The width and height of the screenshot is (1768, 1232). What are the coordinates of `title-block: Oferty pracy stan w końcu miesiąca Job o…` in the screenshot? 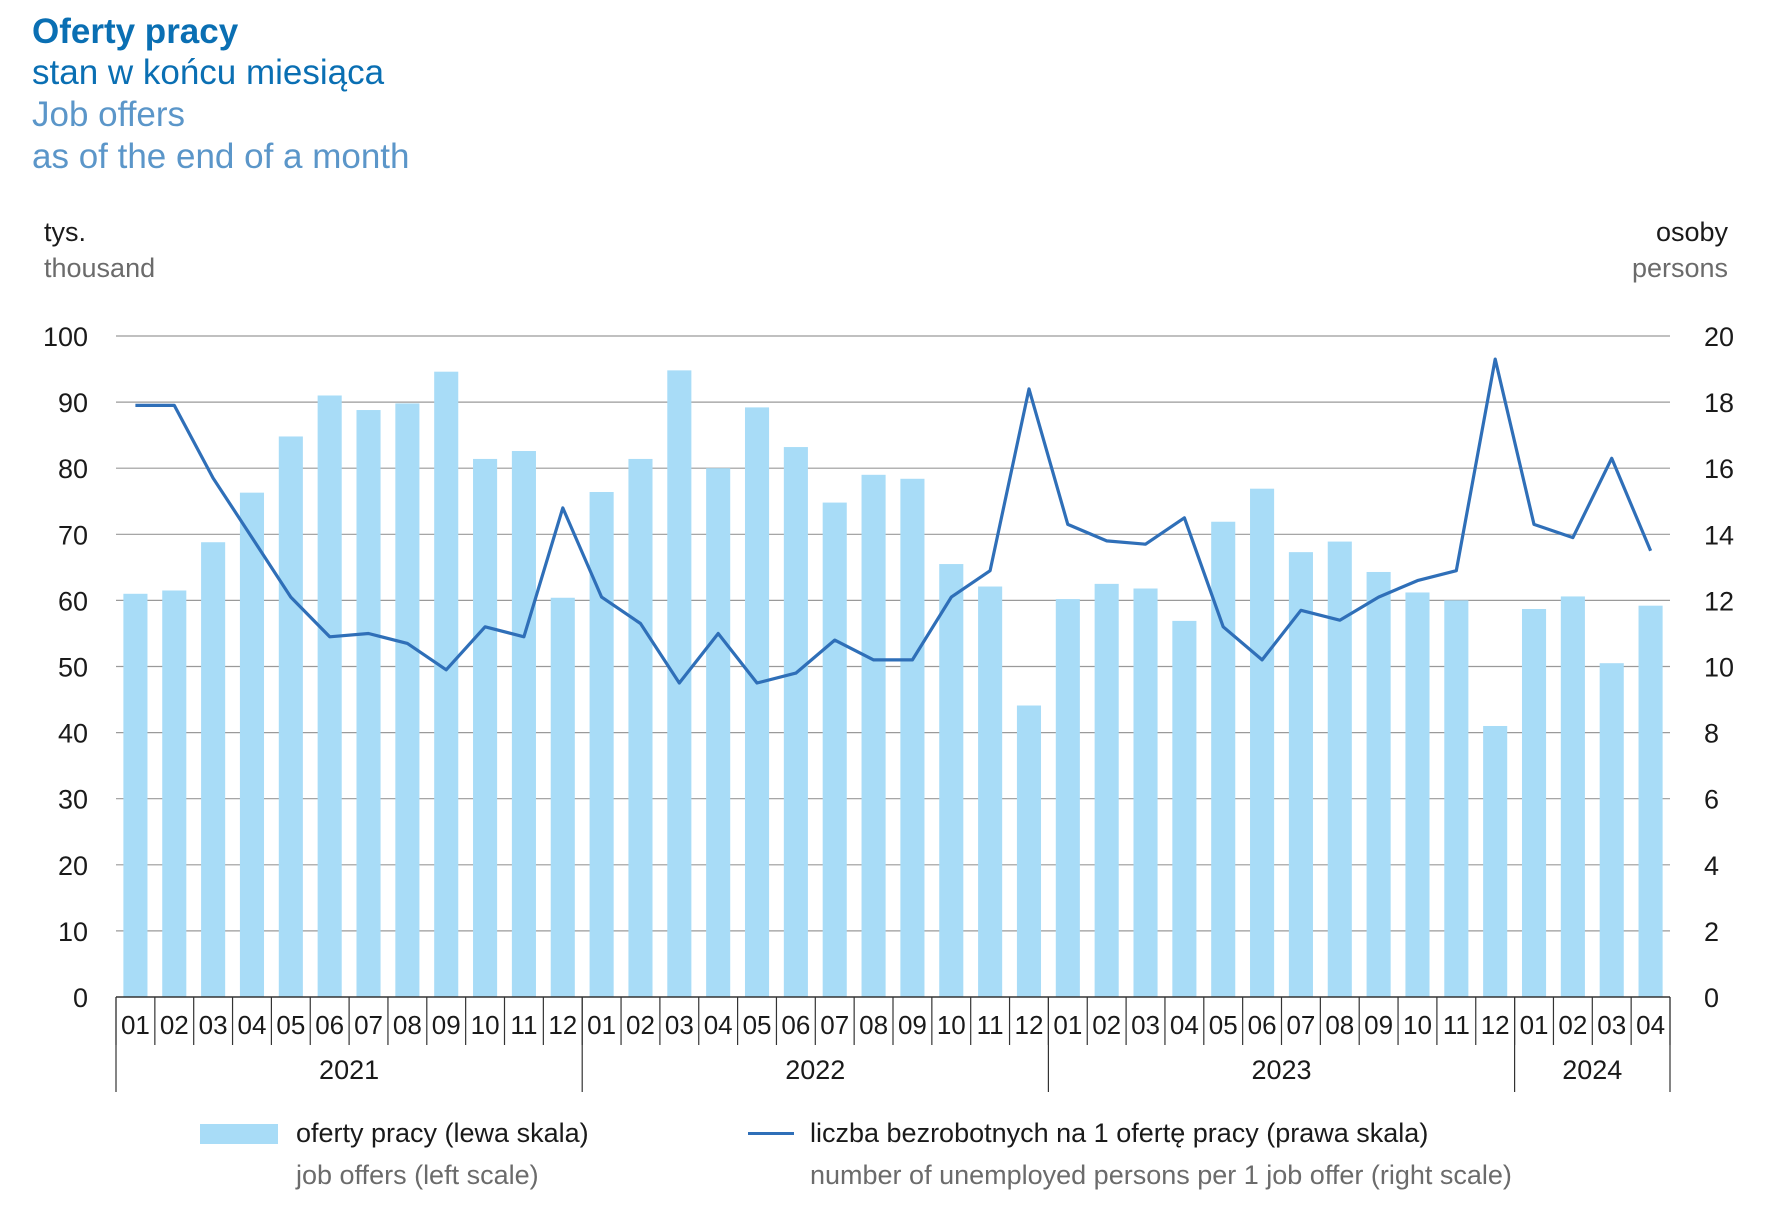 It's located at (220, 95).